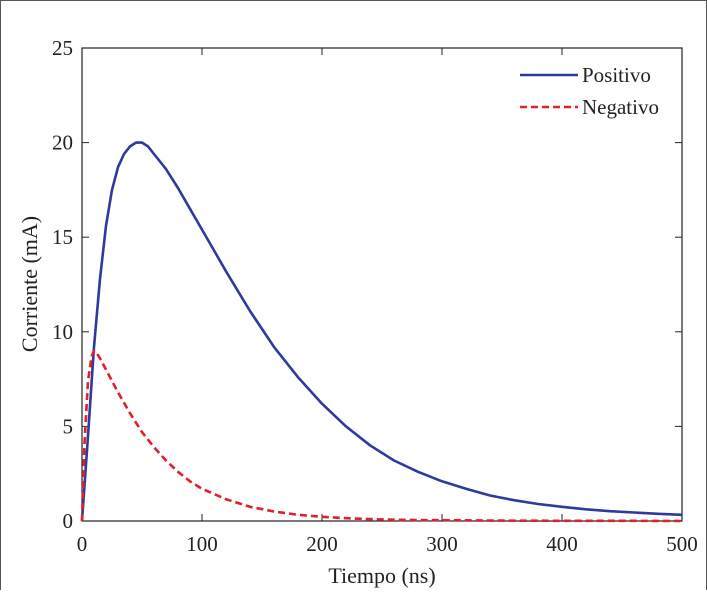 Image resolution: width=707 pixels, height=595 pixels. I want to click on x-tick-label: 500, so click(682, 544).